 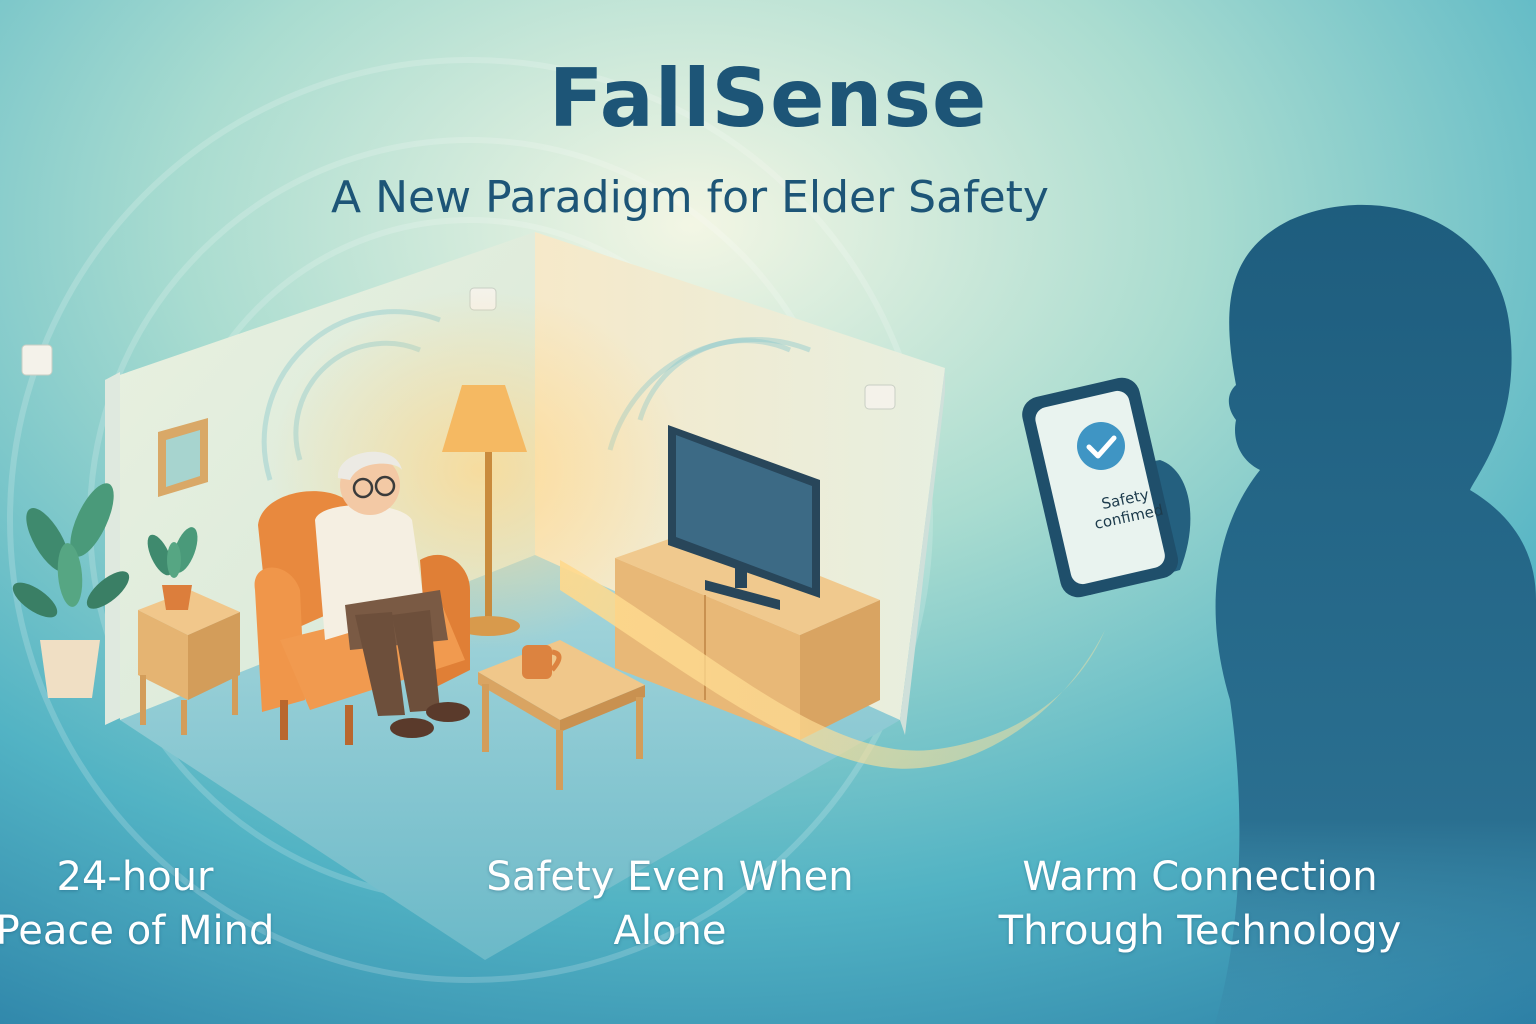 I want to click on small-plant, so click(x=172, y=568).